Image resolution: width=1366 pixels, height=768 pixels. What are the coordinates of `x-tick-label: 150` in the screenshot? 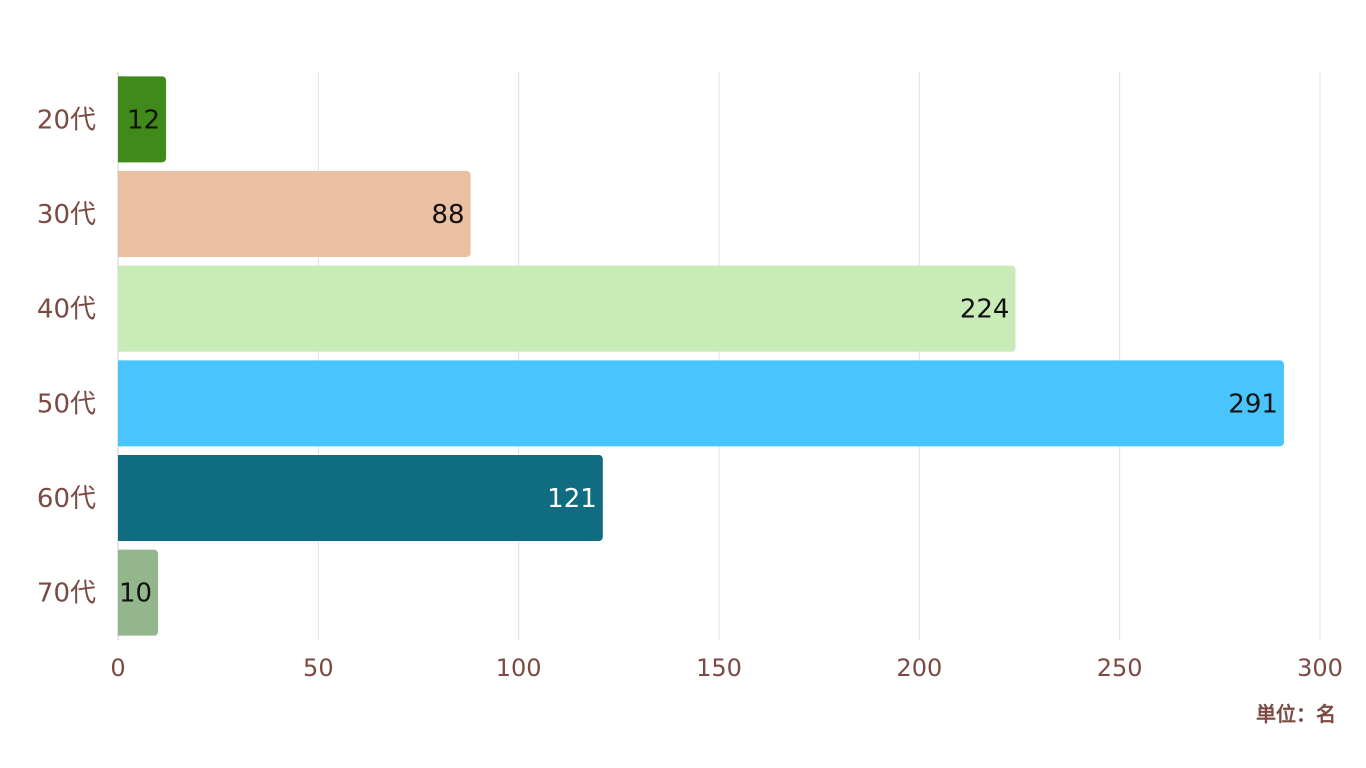 It's located at (719, 668).